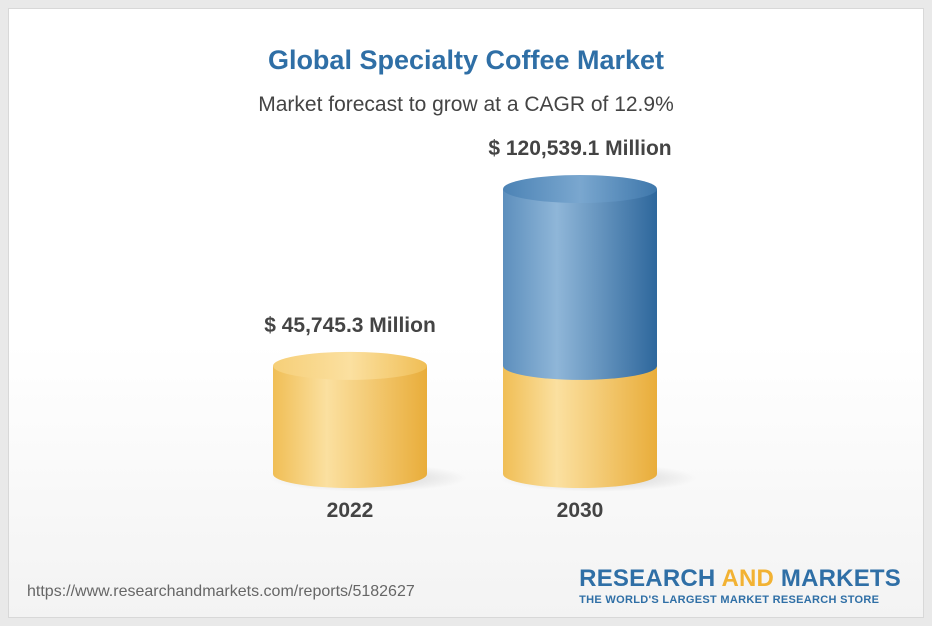 The image size is (932, 626). Describe the element at coordinates (580, 426) in the screenshot. I see `bar-base-2030` at that location.